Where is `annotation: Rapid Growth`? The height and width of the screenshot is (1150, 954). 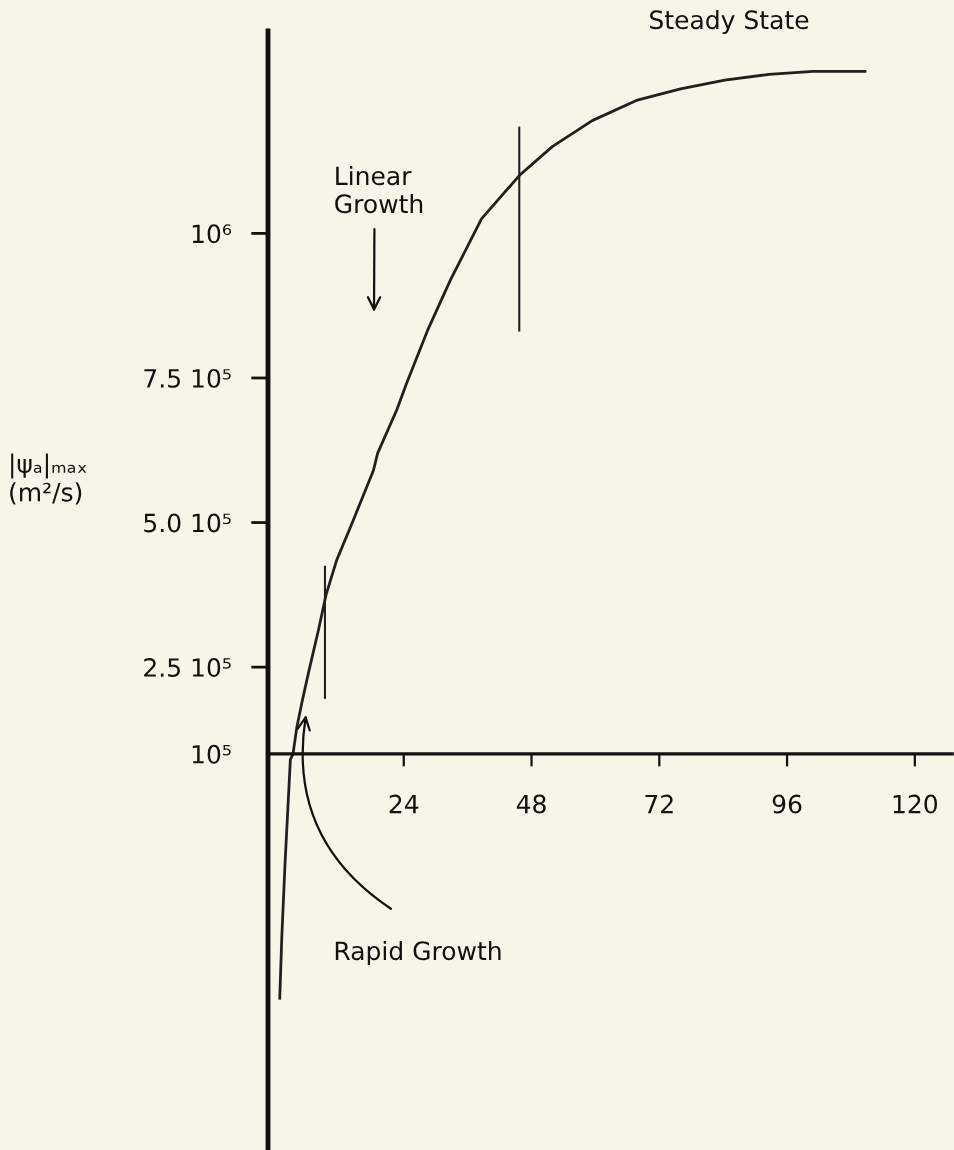 annotation: Rapid Growth is located at coordinates (418, 953).